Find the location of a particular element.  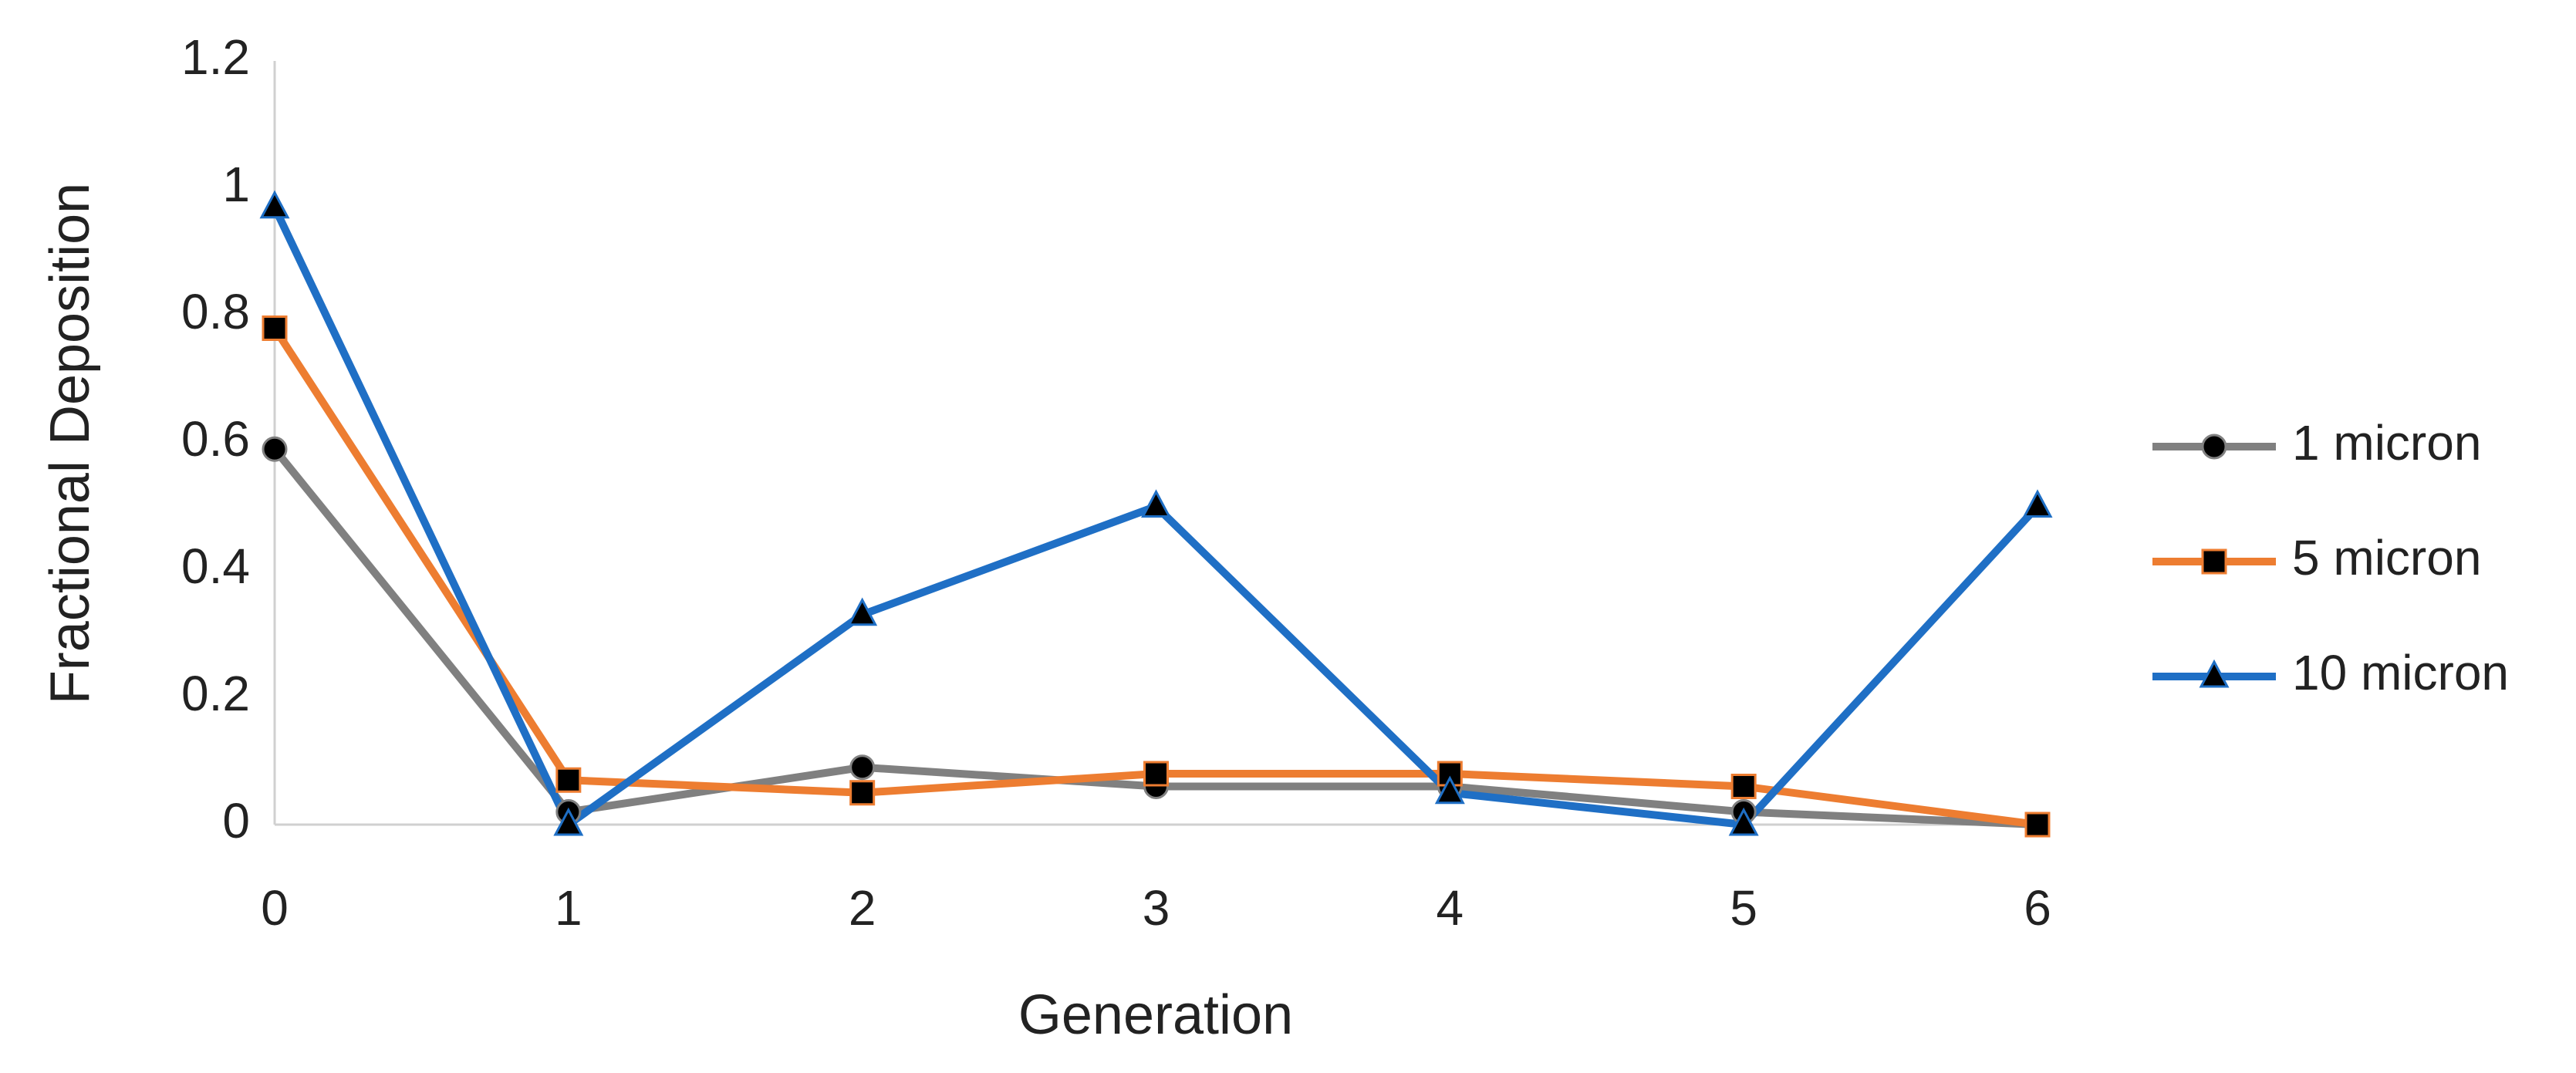

y-tick-label: 0.2 is located at coordinates (215, 693).